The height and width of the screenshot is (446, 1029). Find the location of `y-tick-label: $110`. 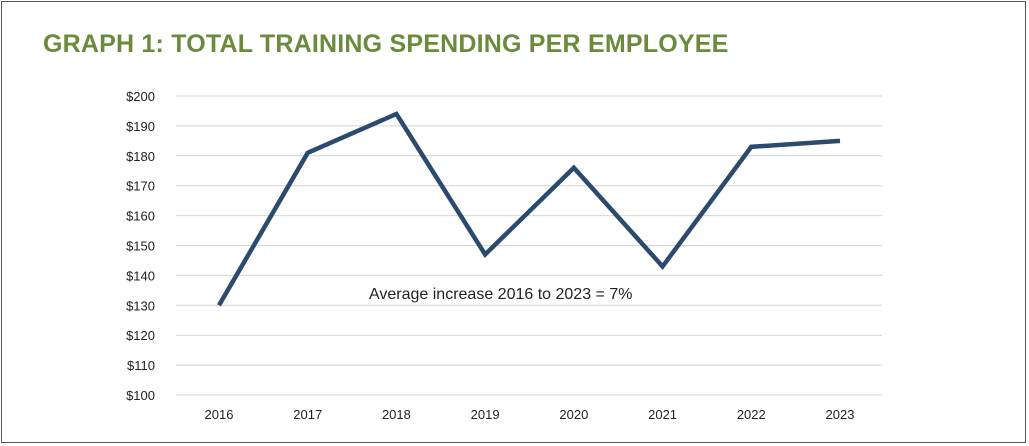

y-tick-label: $110 is located at coordinates (141, 365).